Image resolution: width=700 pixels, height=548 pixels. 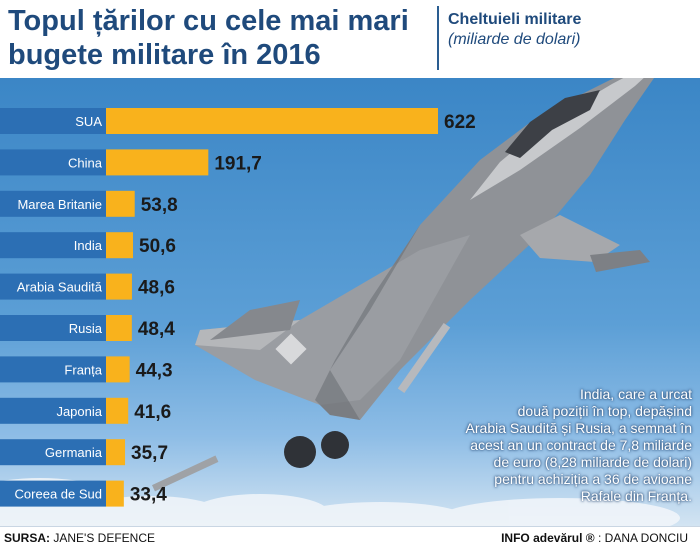 I want to click on note-line: Rafale din Franța., so click(x=636, y=496).